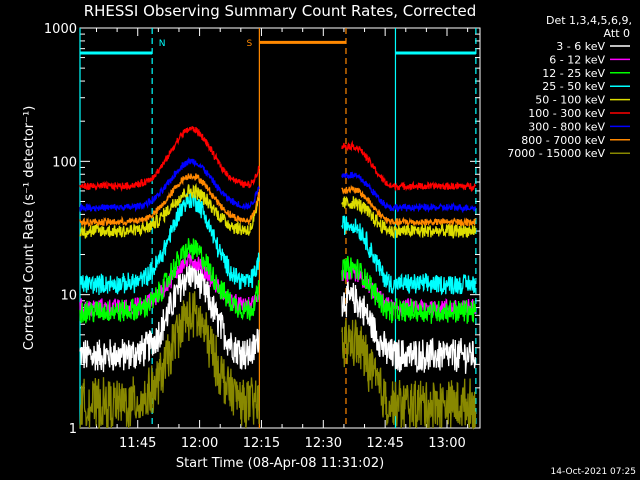 Image resolution: width=640 pixels, height=480 pixels. I want to click on y-tick-label: 1, so click(73, 429).